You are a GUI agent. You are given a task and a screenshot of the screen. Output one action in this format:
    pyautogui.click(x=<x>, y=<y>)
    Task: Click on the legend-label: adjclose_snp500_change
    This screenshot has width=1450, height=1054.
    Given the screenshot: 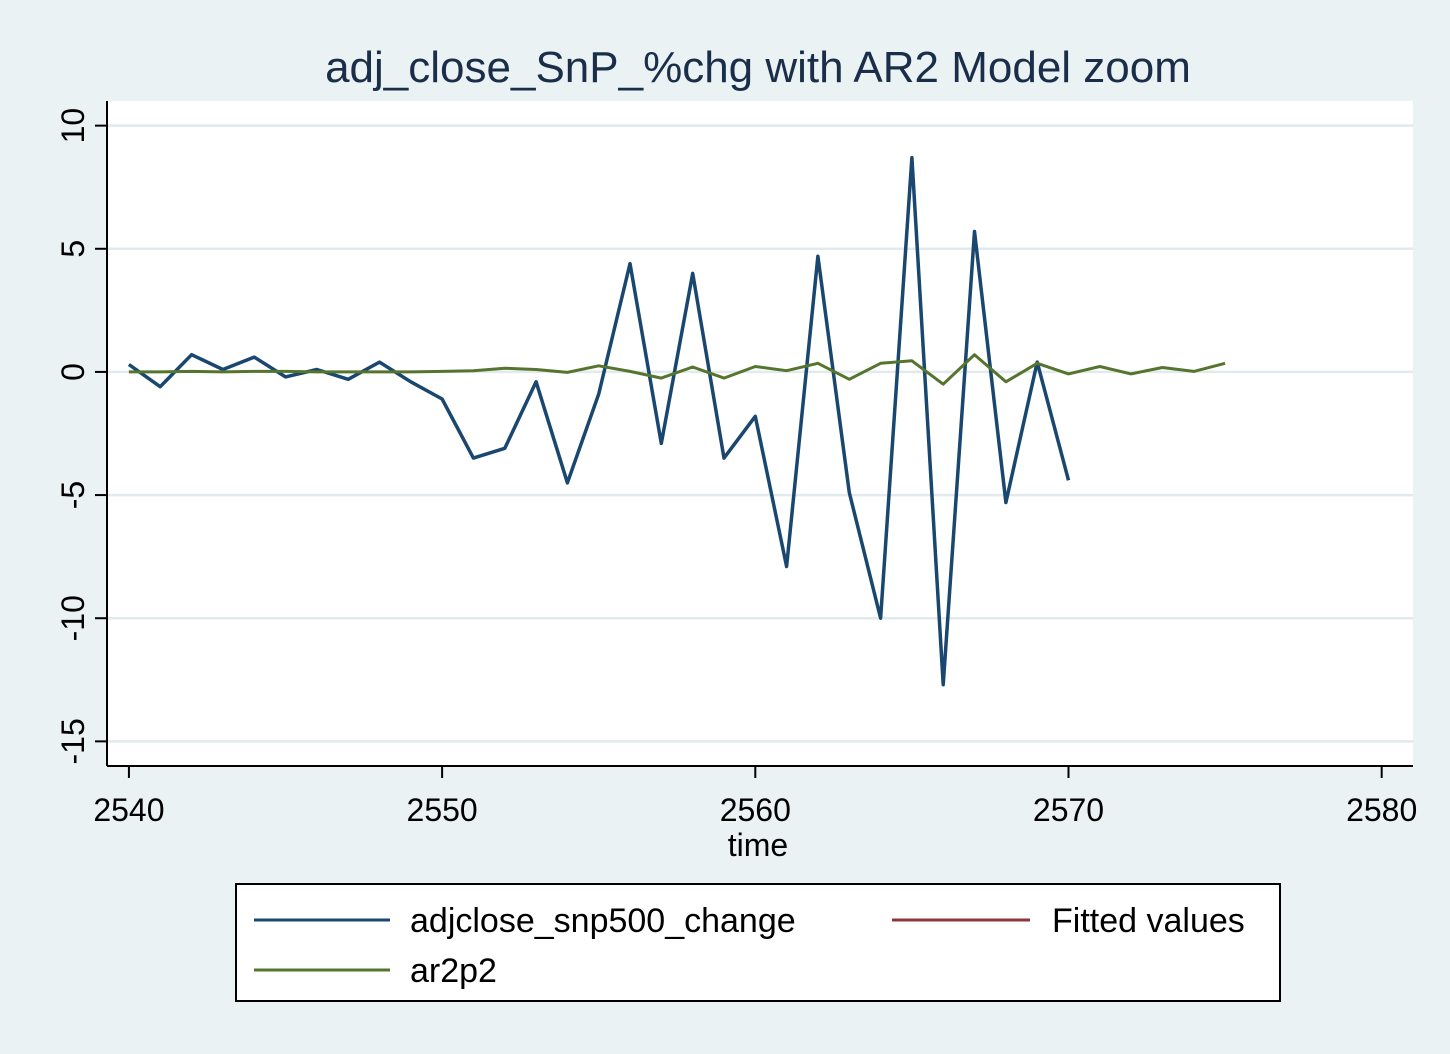 What is the action you would take?
    pyautogui.click(x=603, y=921)
    